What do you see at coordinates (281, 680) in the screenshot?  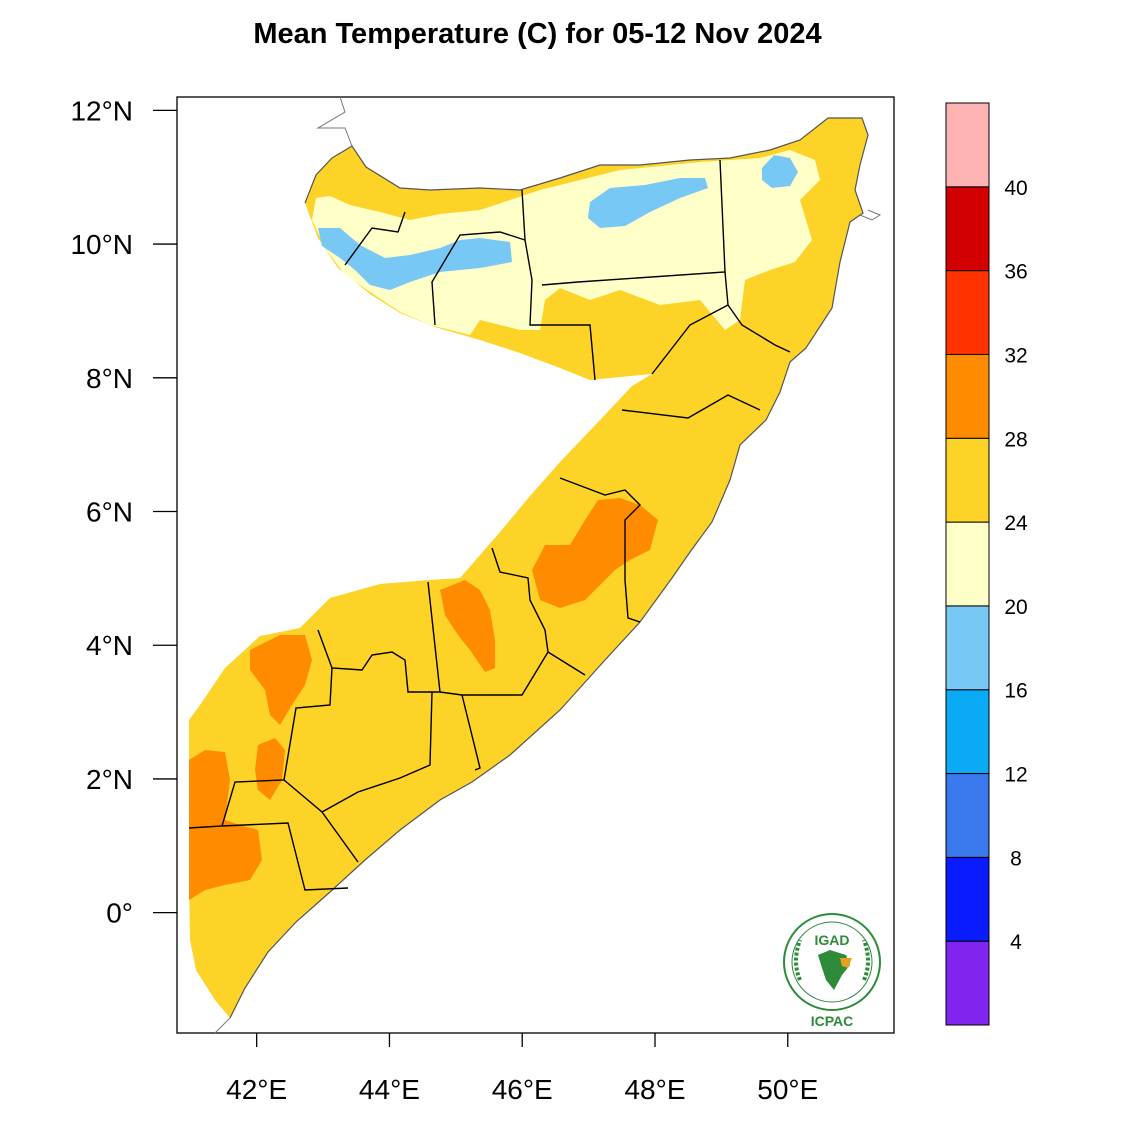 I see `zone-28-32-southwest-upper` at bounding box center [281, 680].